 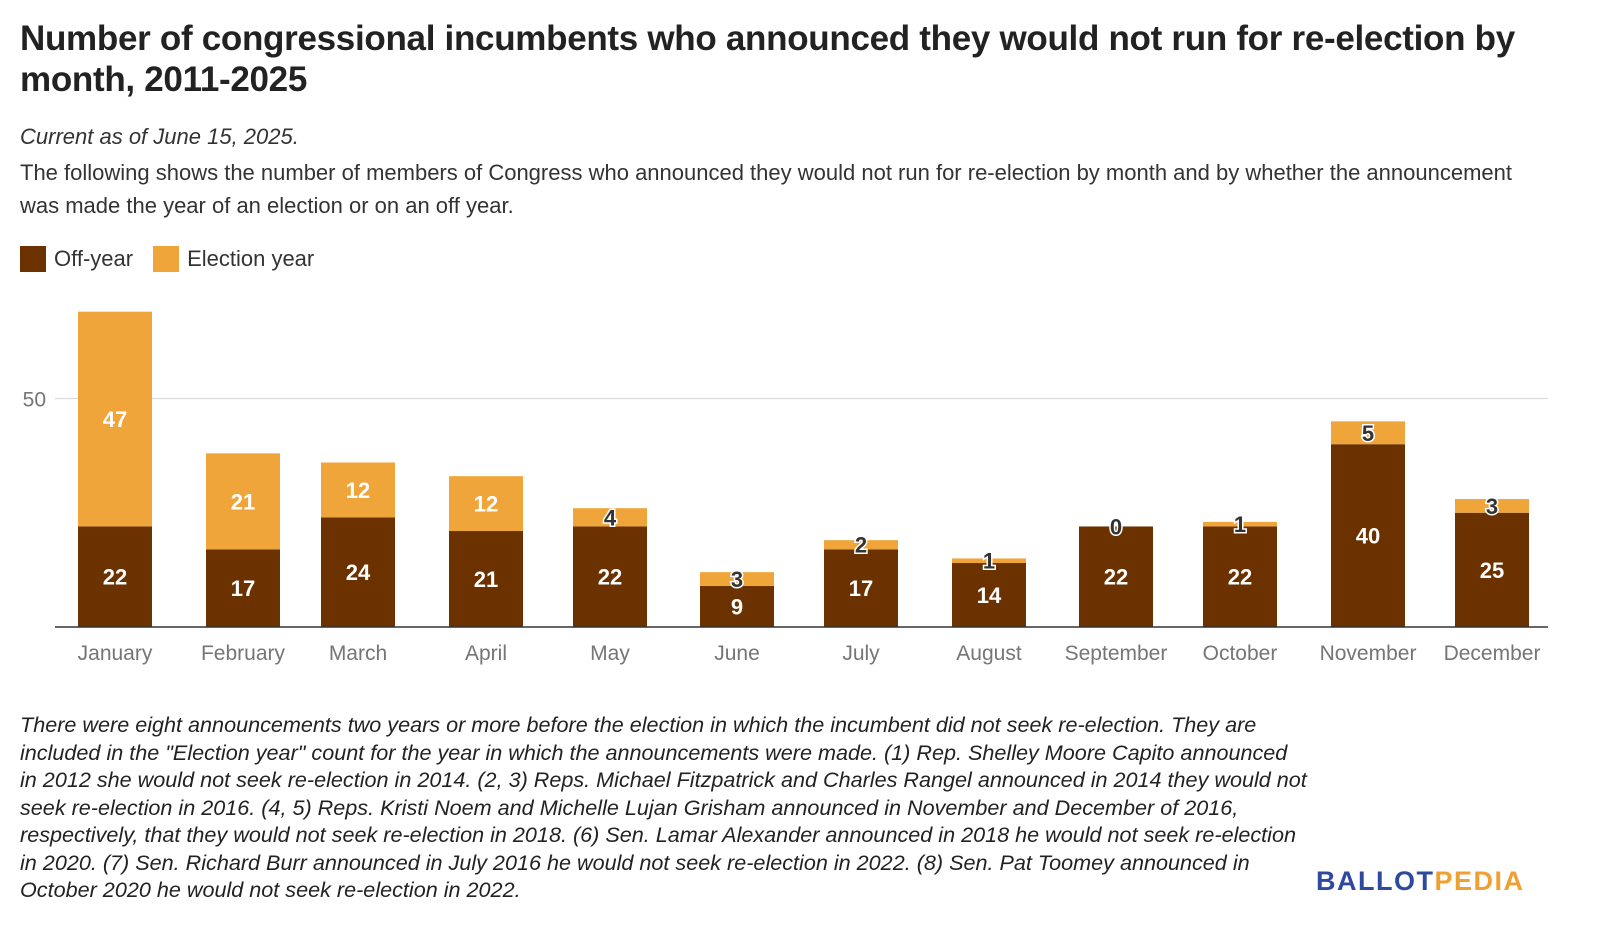 What do you see at coordinates (861, 653) in the screenshot?
I see `x-tick-label-july: July` at bounding box center [861, 653].